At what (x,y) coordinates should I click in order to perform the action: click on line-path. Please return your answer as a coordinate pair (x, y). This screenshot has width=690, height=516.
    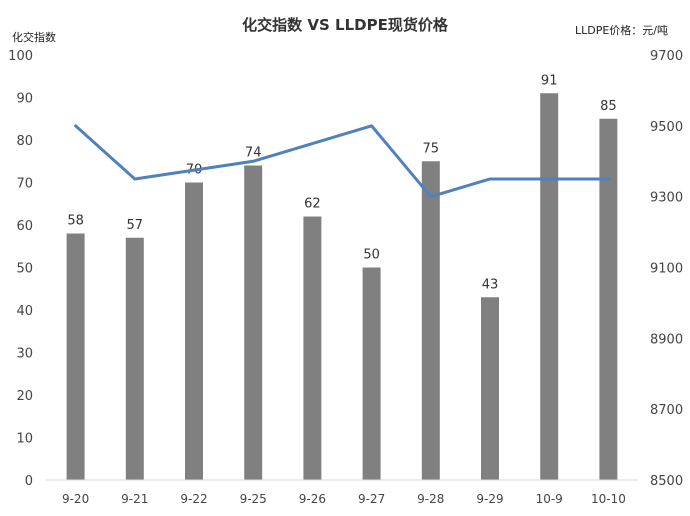
    Looking at the image, I should click on (342, 161).